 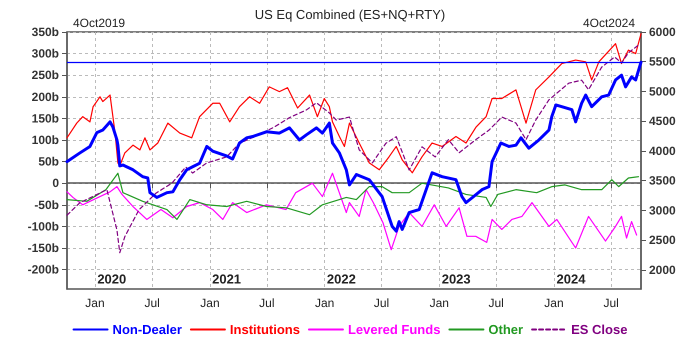 What do you see at coordinates (662, 151) in the screenshot?
I see `y2-tick-label: 4000` at bounding box center [662, 151].